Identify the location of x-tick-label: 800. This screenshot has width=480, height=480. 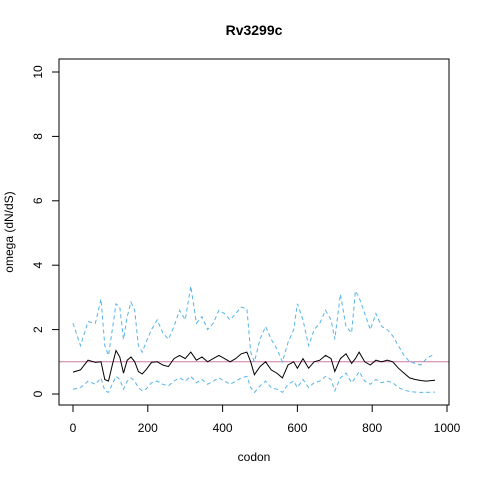
(372, 428).